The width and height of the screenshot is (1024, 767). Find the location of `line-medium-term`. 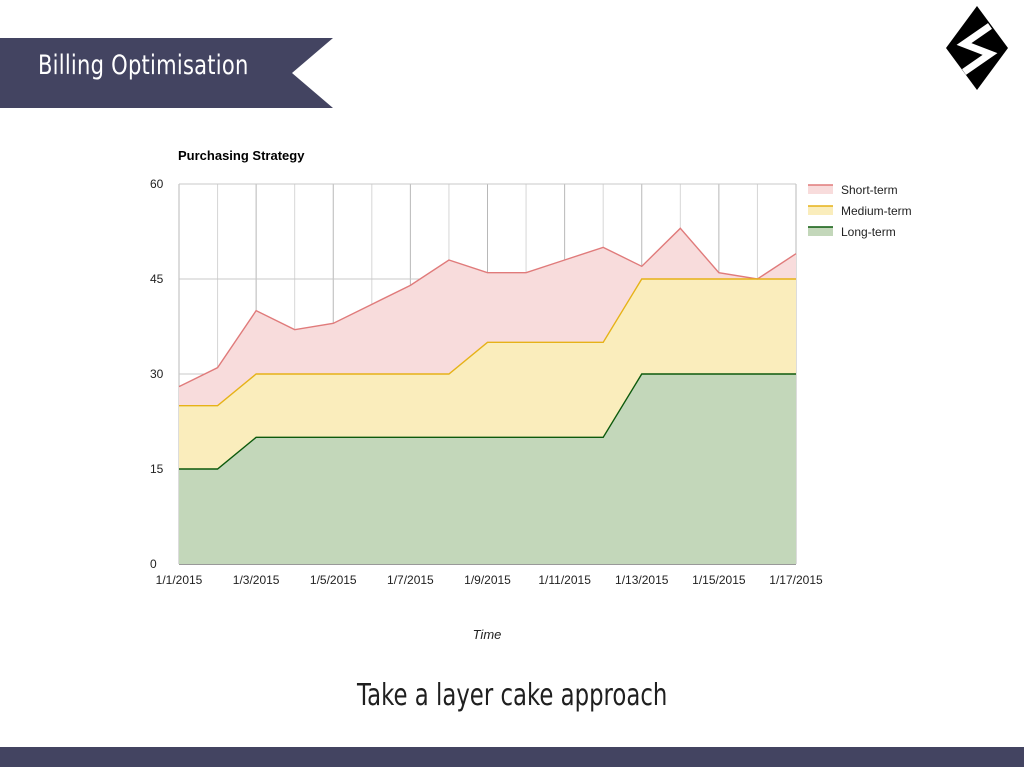

line-medium-term is located at coordinates (487, 342).